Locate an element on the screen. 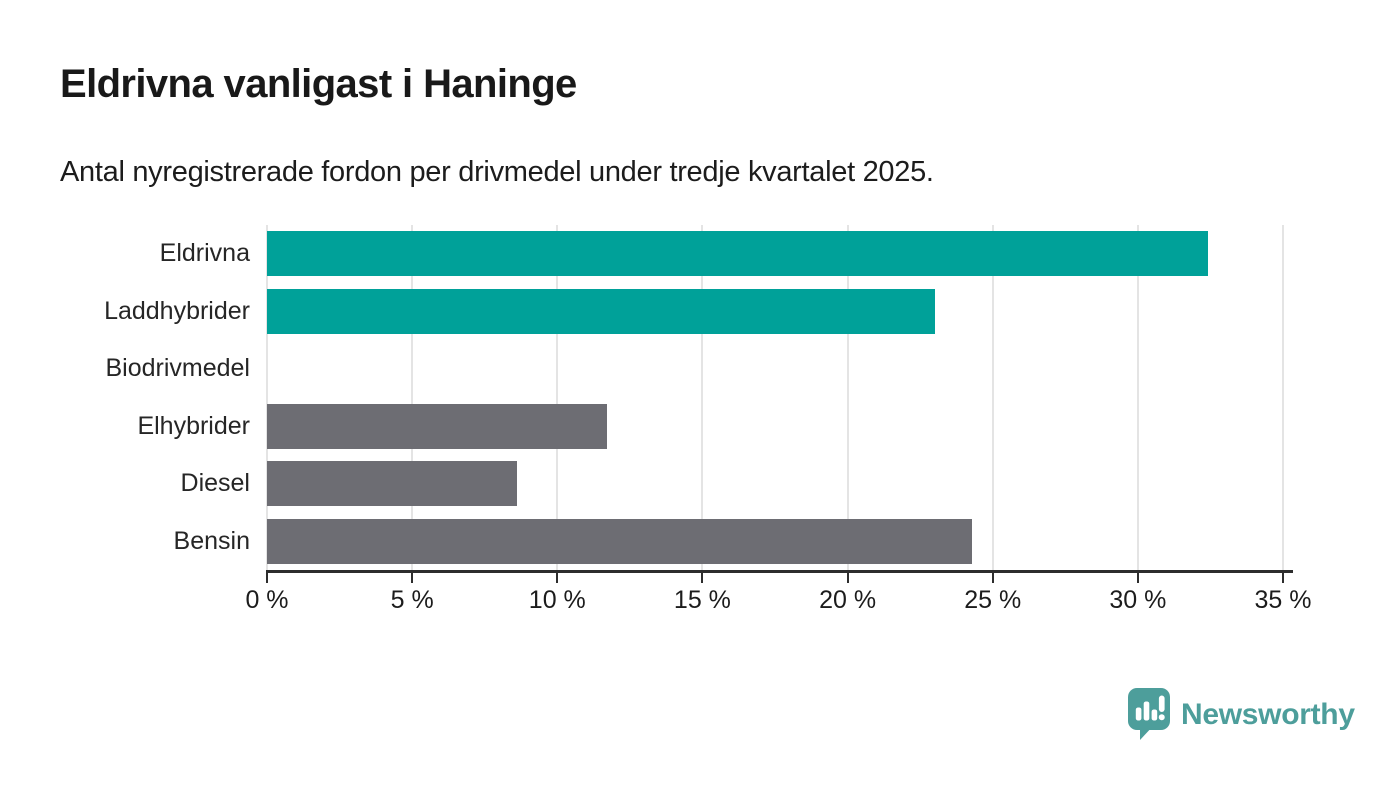  x-axis: 0 % 5 % 10 % 15 % 20 % 25 % 30 % 35 % is located at coordinates (778, 595).